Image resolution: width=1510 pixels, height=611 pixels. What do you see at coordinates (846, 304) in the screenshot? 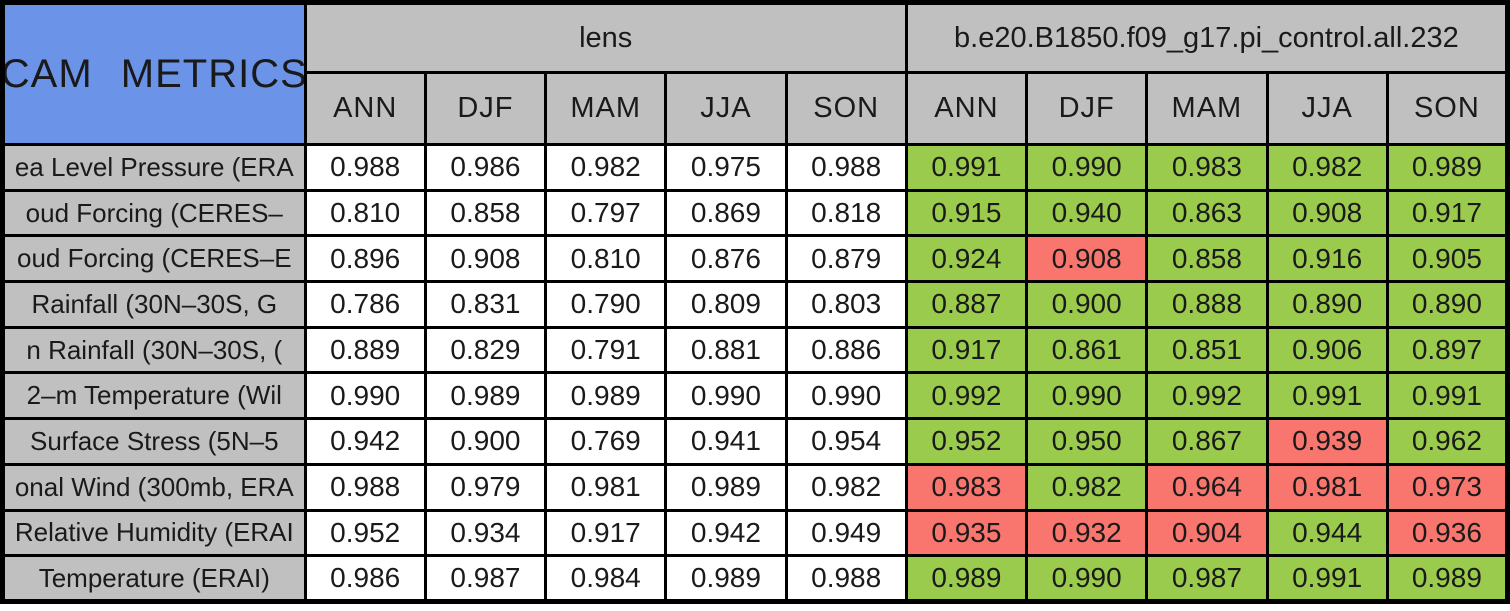
I see `lens-value-cell: 0.803` at bounding box center [846, 304].